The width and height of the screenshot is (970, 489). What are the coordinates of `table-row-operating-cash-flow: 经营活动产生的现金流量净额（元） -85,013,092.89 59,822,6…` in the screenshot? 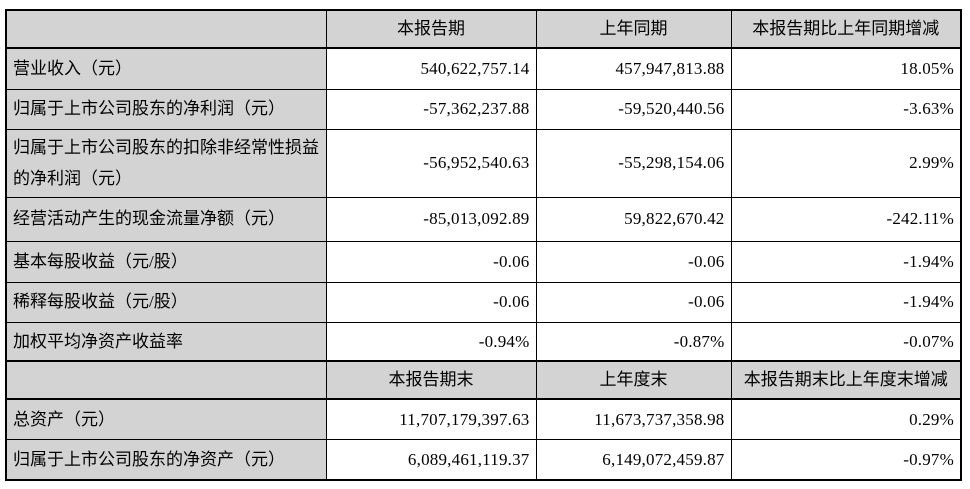 It's located at (483, 219).